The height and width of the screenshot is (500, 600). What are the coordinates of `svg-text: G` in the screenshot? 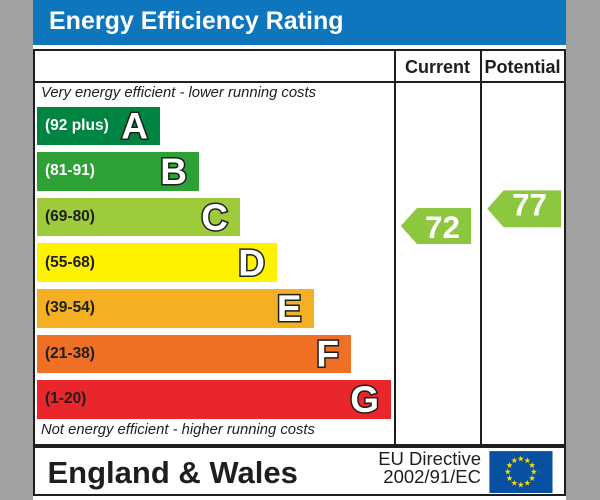 It's located at (364, 399).